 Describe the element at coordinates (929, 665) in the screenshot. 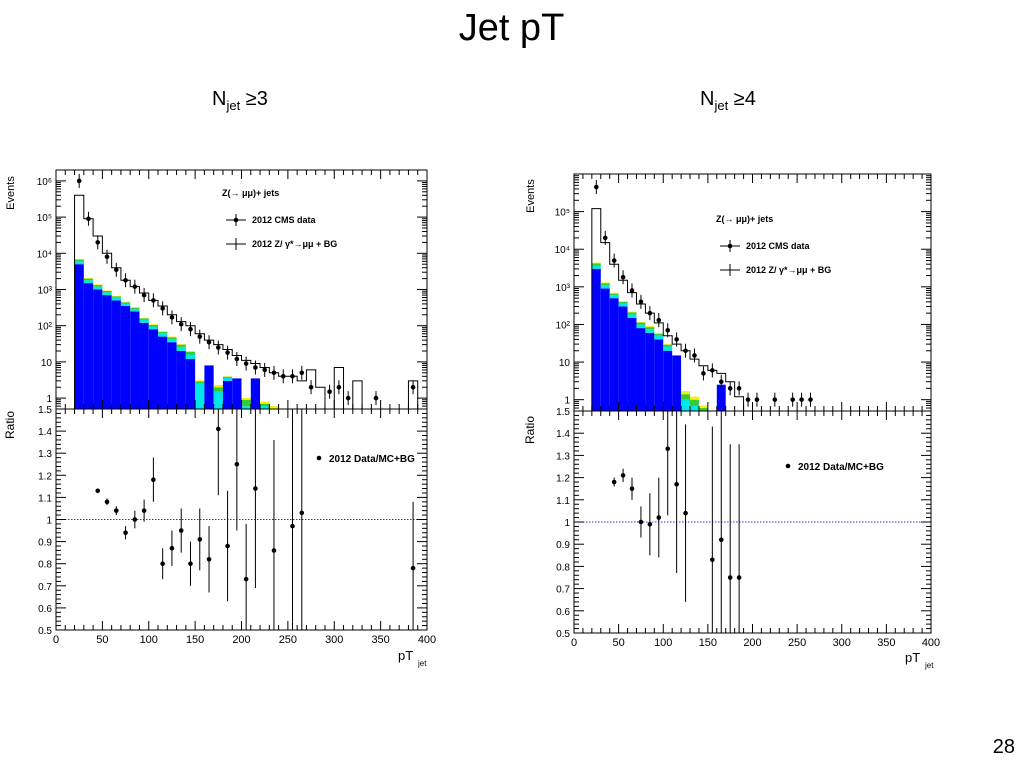

I see `x-axis-label-sub: jet` at that location.